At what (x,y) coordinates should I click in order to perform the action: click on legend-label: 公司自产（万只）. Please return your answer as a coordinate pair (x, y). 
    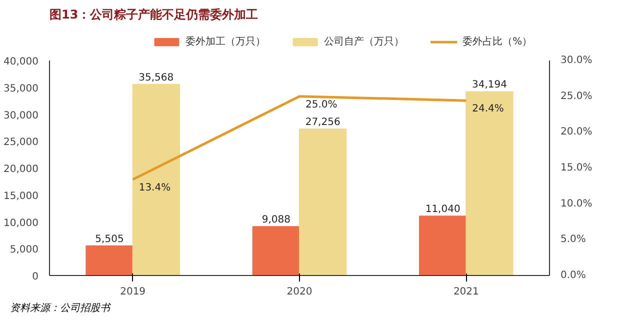
    Looking at the image, I should click on (364, 42).